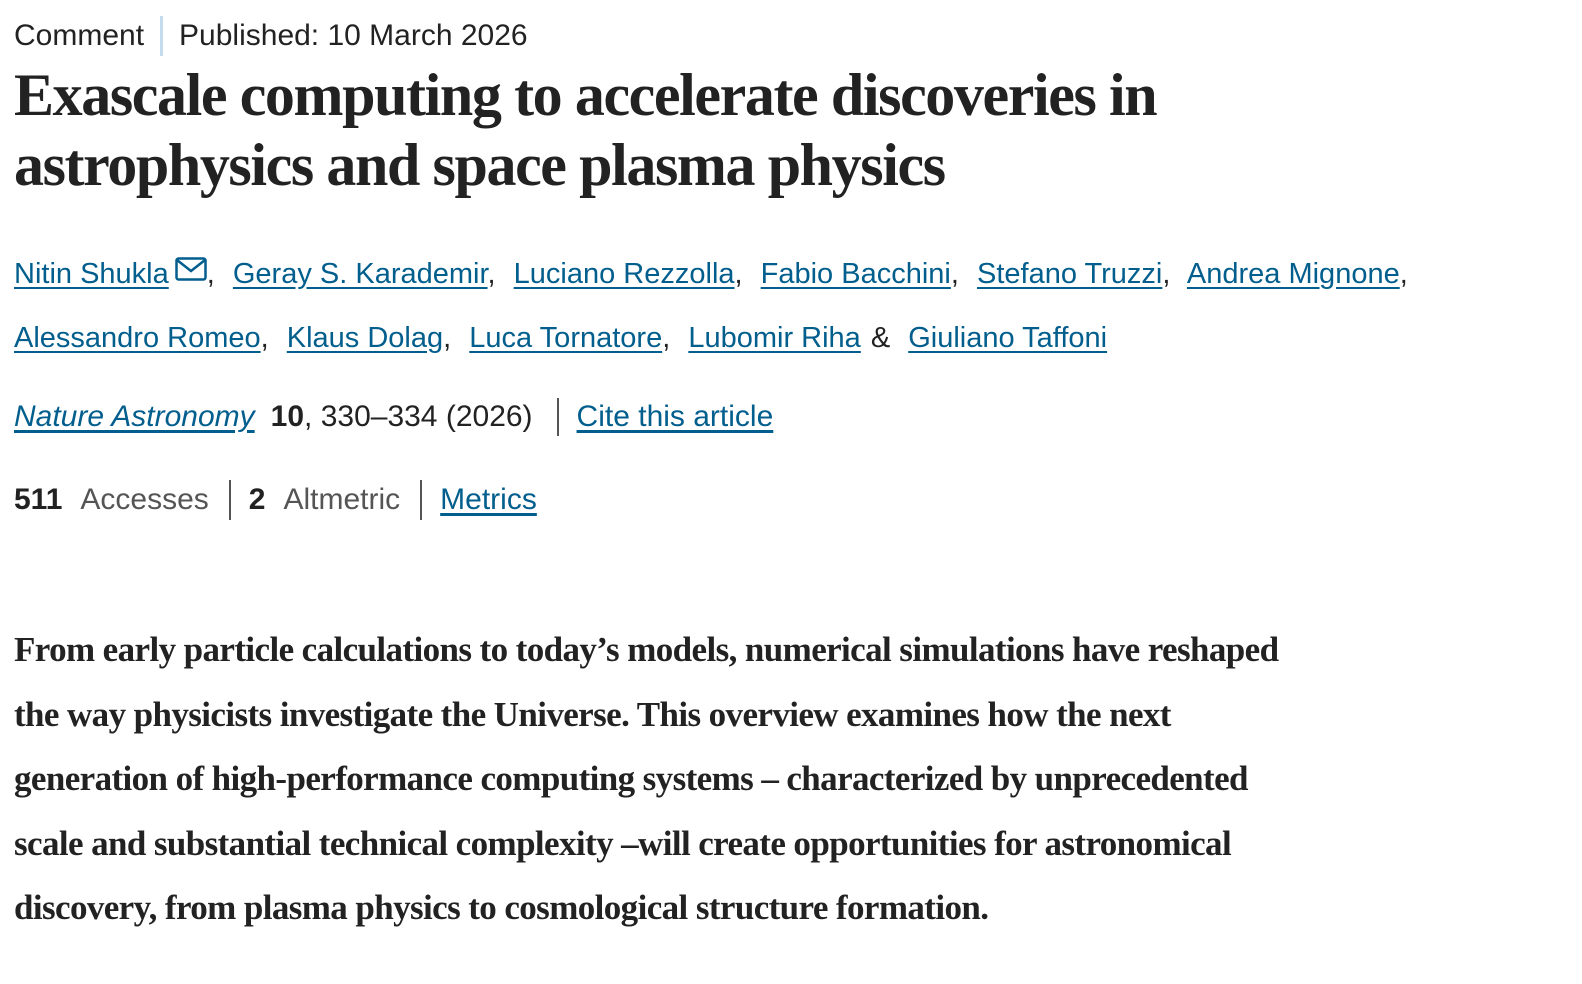  I want to click on author-link: Nitin Shukla, so click(91, 274).